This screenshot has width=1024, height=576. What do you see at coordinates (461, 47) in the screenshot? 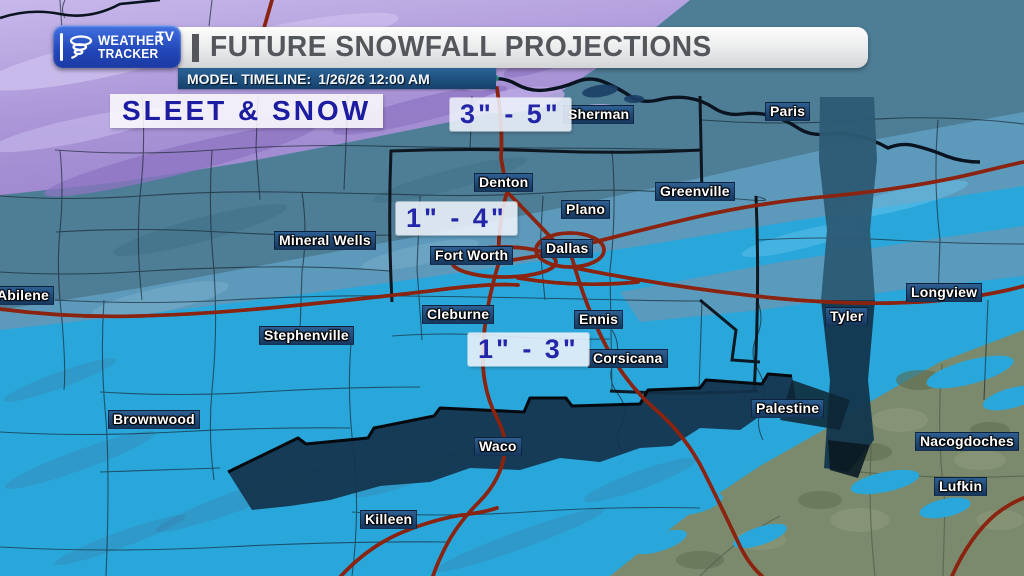
I see `page-title: FUTURE SNOWFALL PROJECTIONS` at bounding box center [461, 47].